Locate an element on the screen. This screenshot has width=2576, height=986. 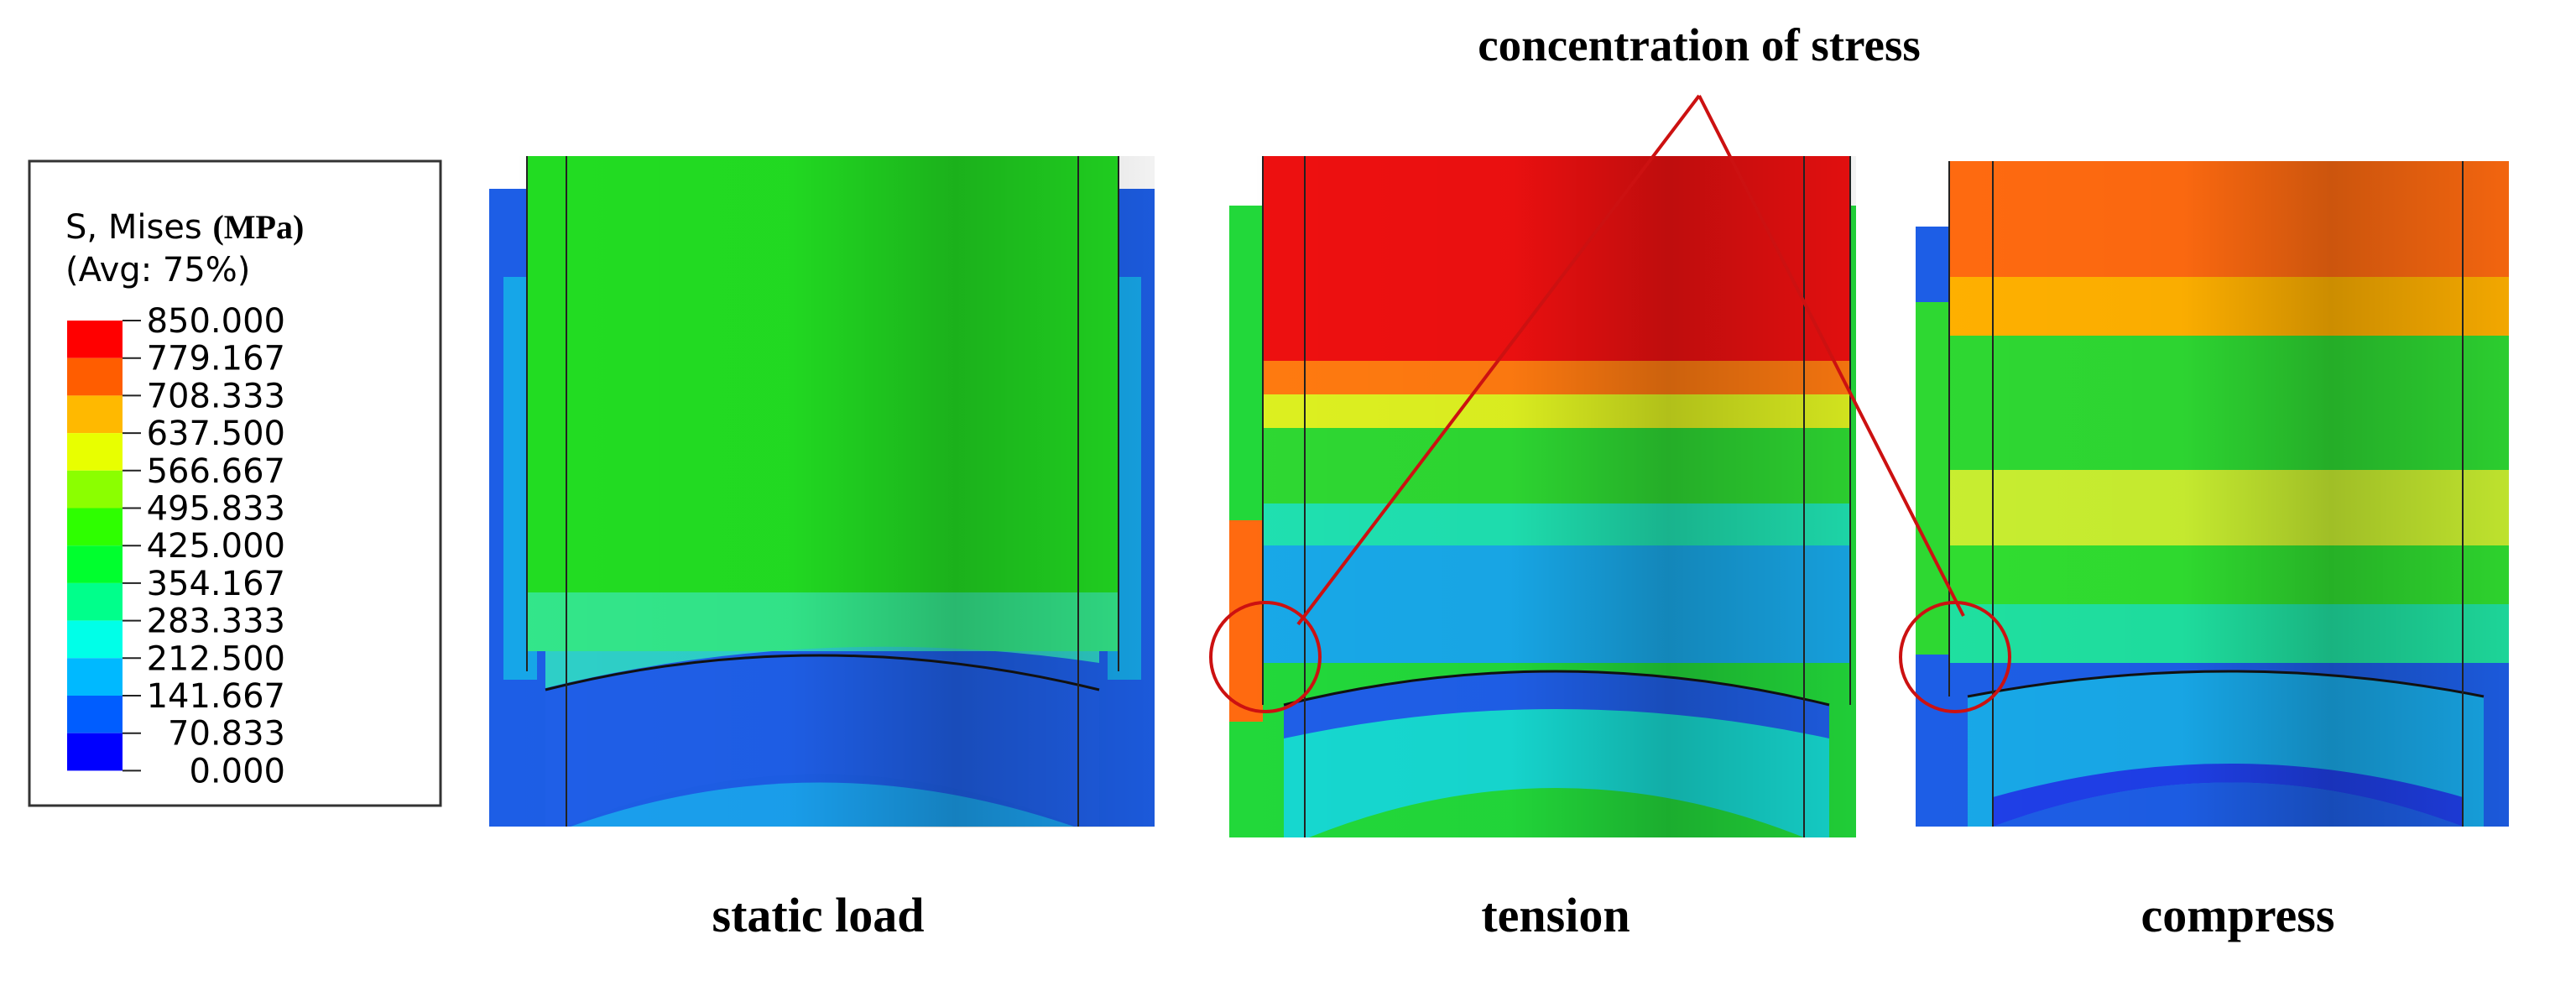
legend-title-text: S, Mises is located at coordinates (133, 227).